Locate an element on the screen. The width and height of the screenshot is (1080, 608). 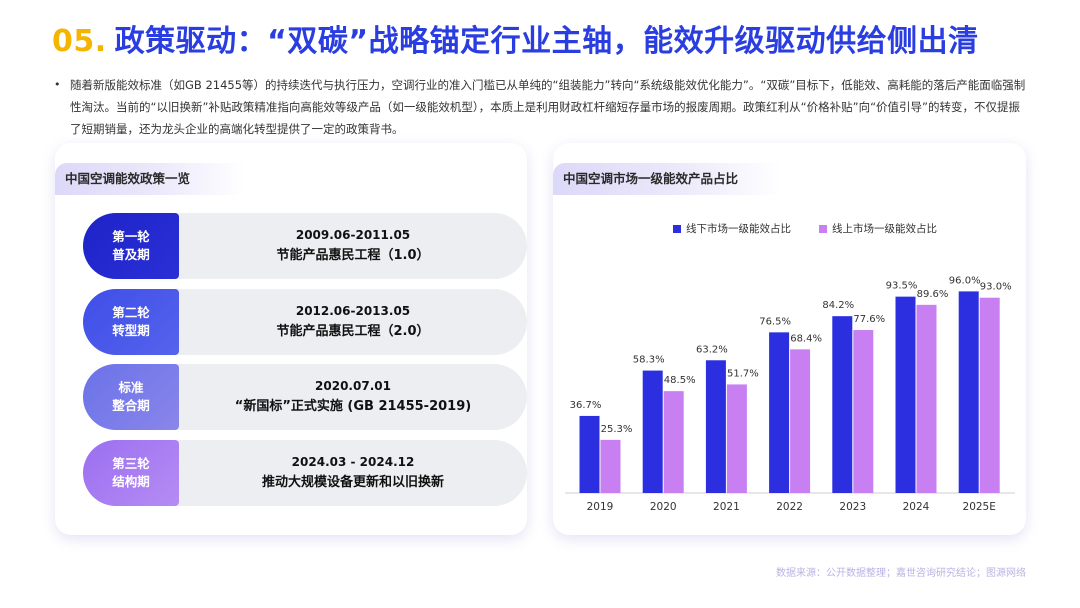
bar-offline-2019 is located at coordinates (589, 454).